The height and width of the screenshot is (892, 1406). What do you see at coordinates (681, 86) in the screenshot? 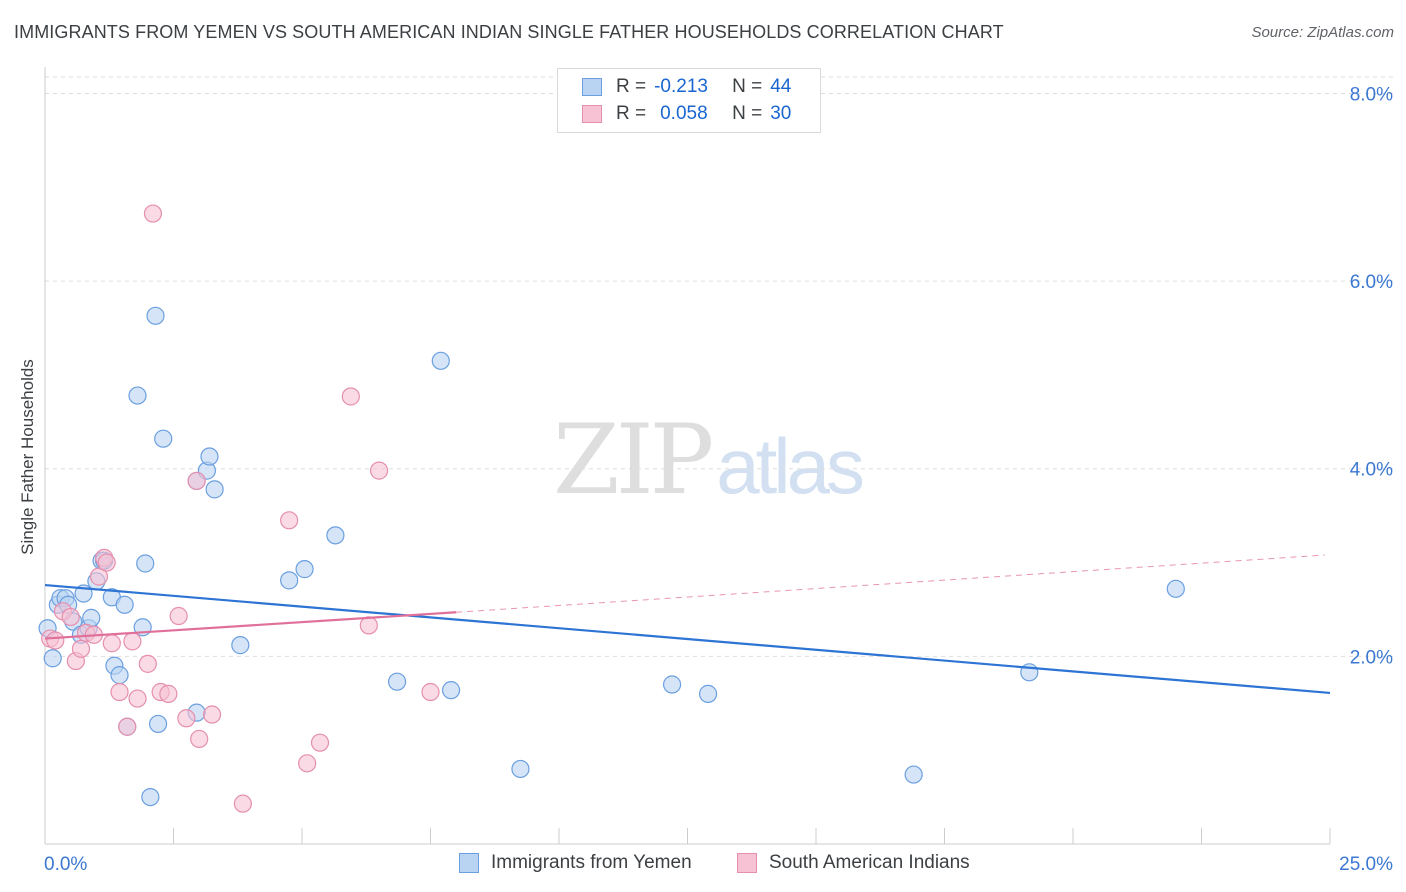
I see `legend-r-value: -0.213` at bounding box center [681, 86].